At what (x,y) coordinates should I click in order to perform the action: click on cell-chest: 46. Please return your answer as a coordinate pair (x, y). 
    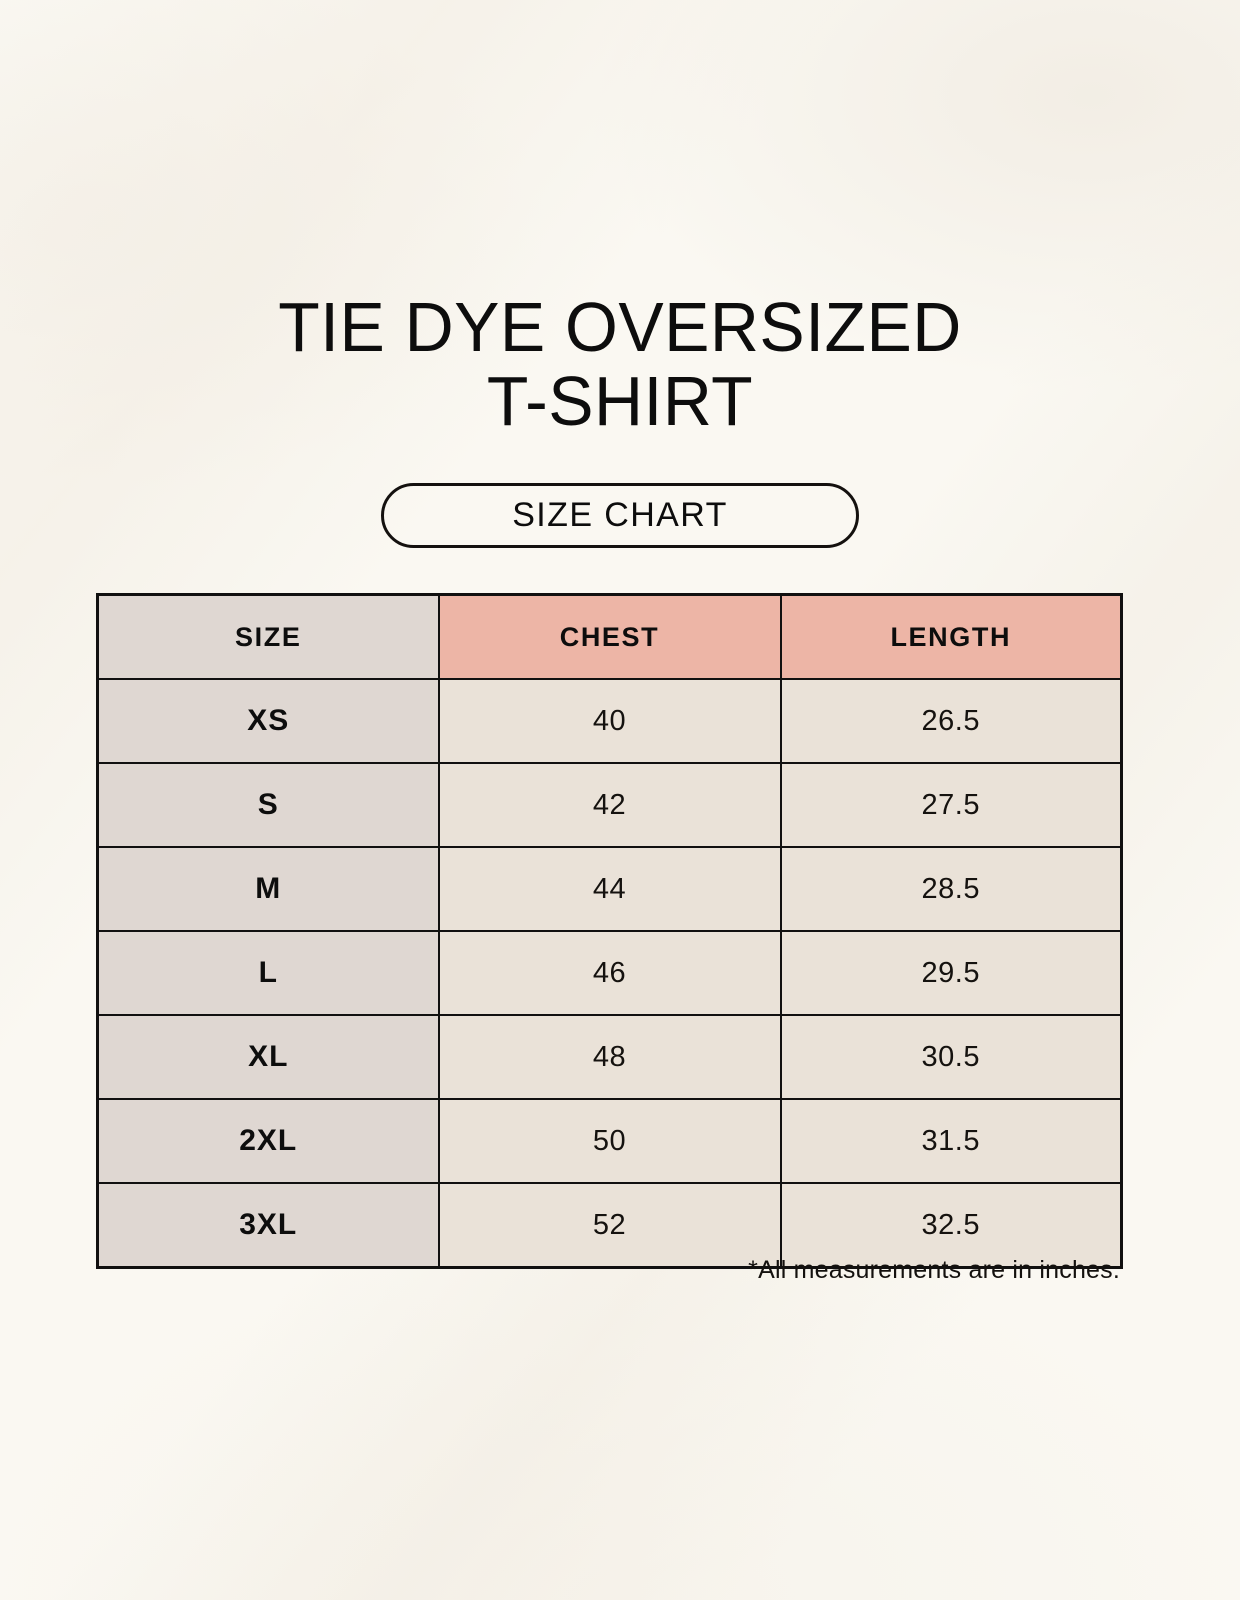
    Looking at the image, I should click on (609, 973).